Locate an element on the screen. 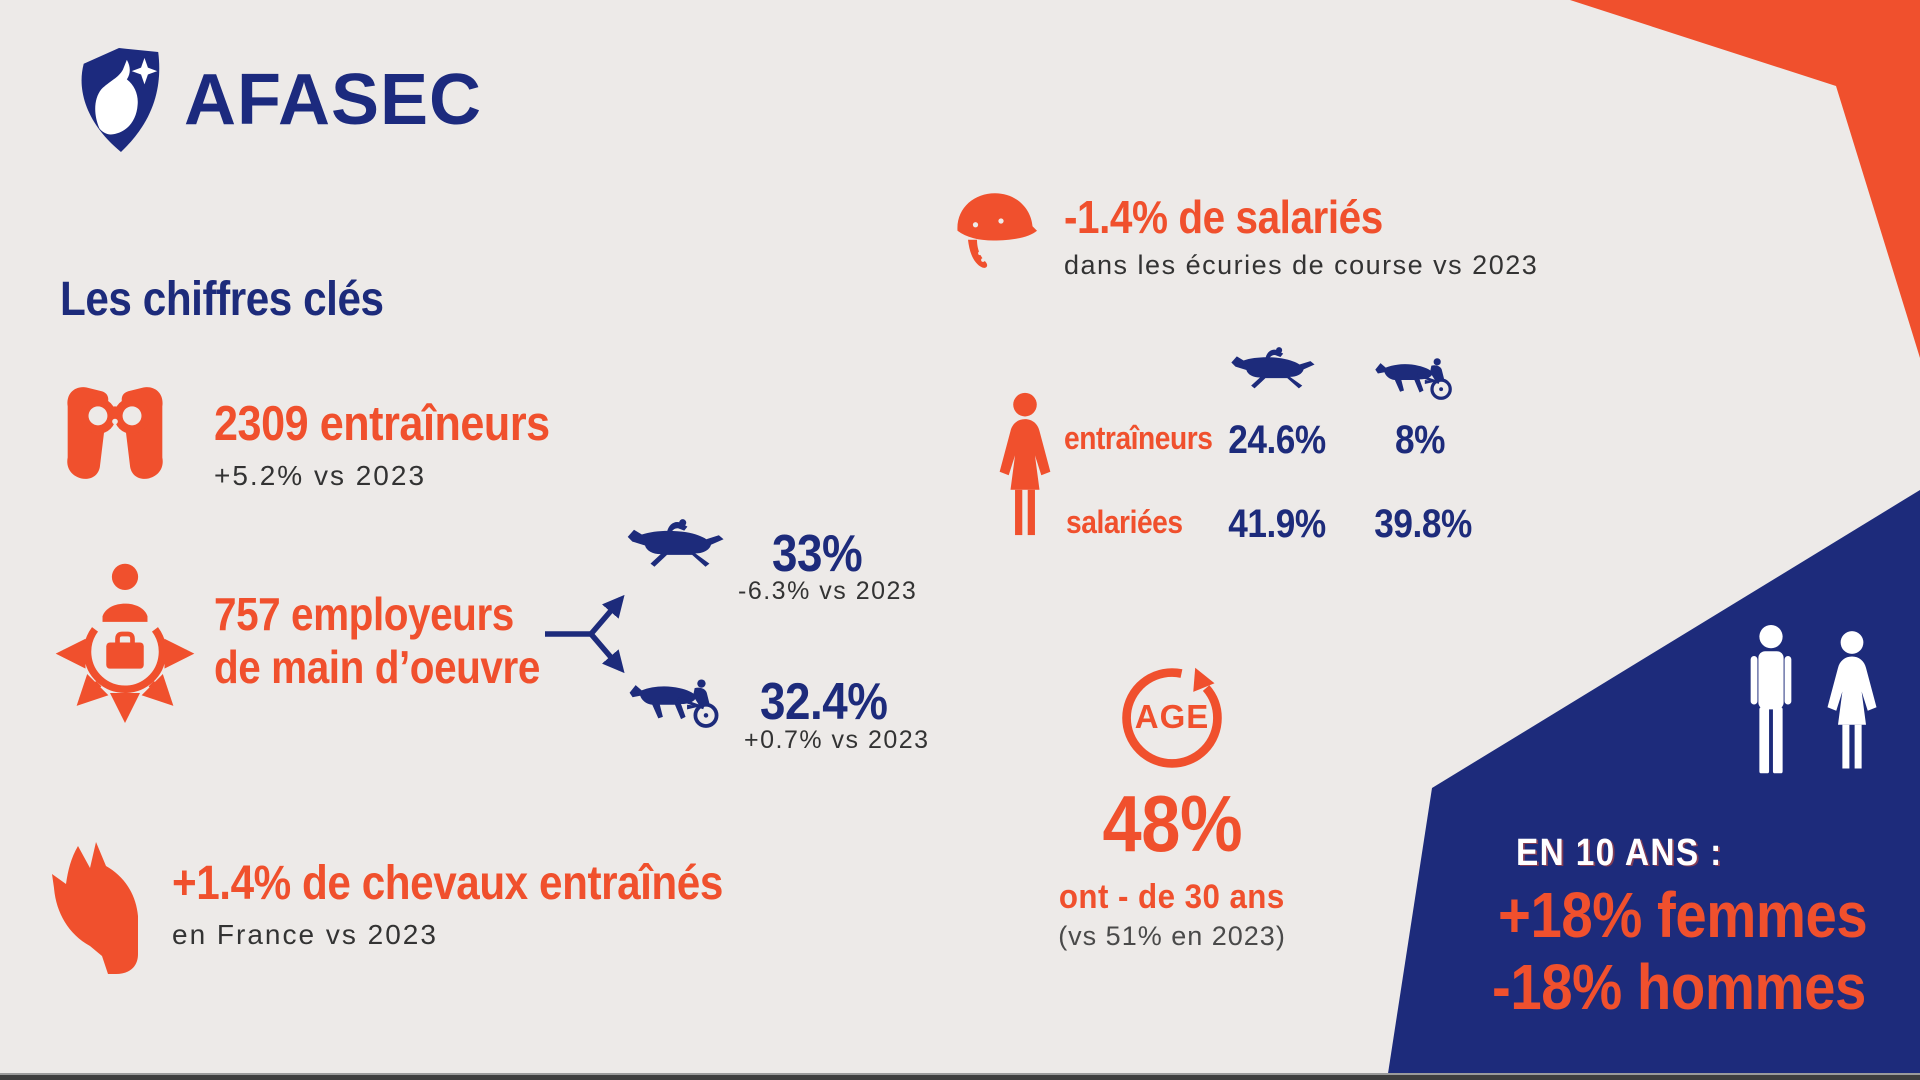 The width and height of the screenshot is (1920, 1080). man-icon is located at coordinates (1771, 703).